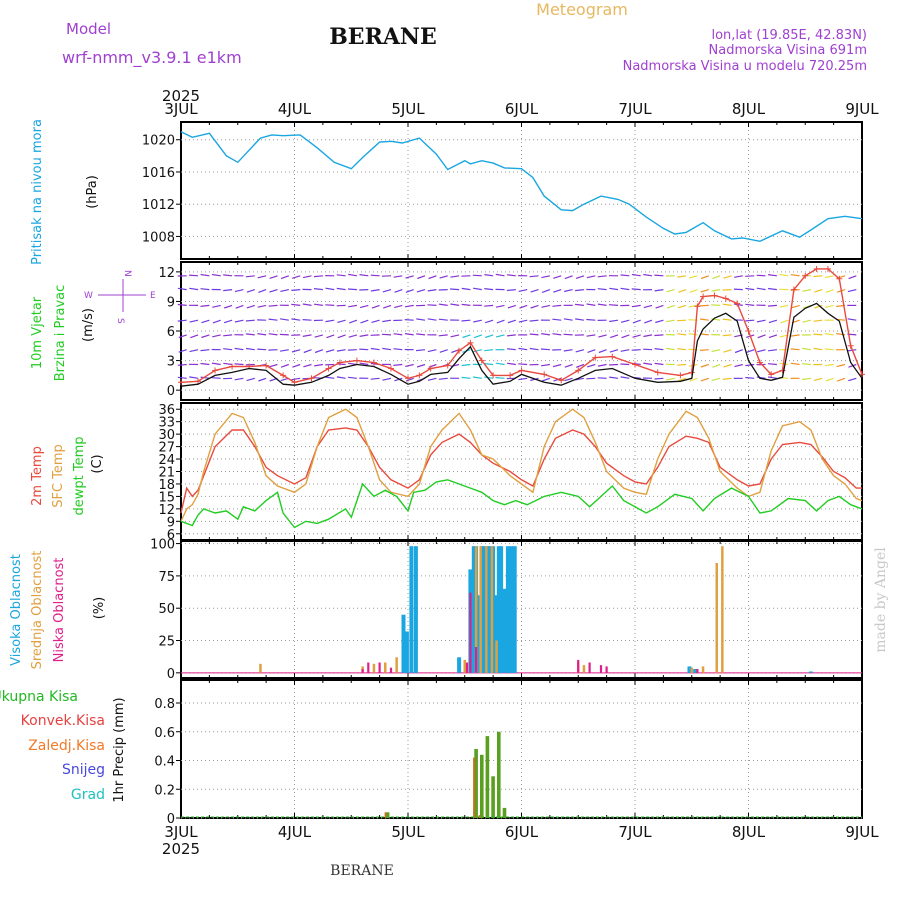  I want to click on temp-ylabel-sfc: SFC Temp, so click(58, 476).